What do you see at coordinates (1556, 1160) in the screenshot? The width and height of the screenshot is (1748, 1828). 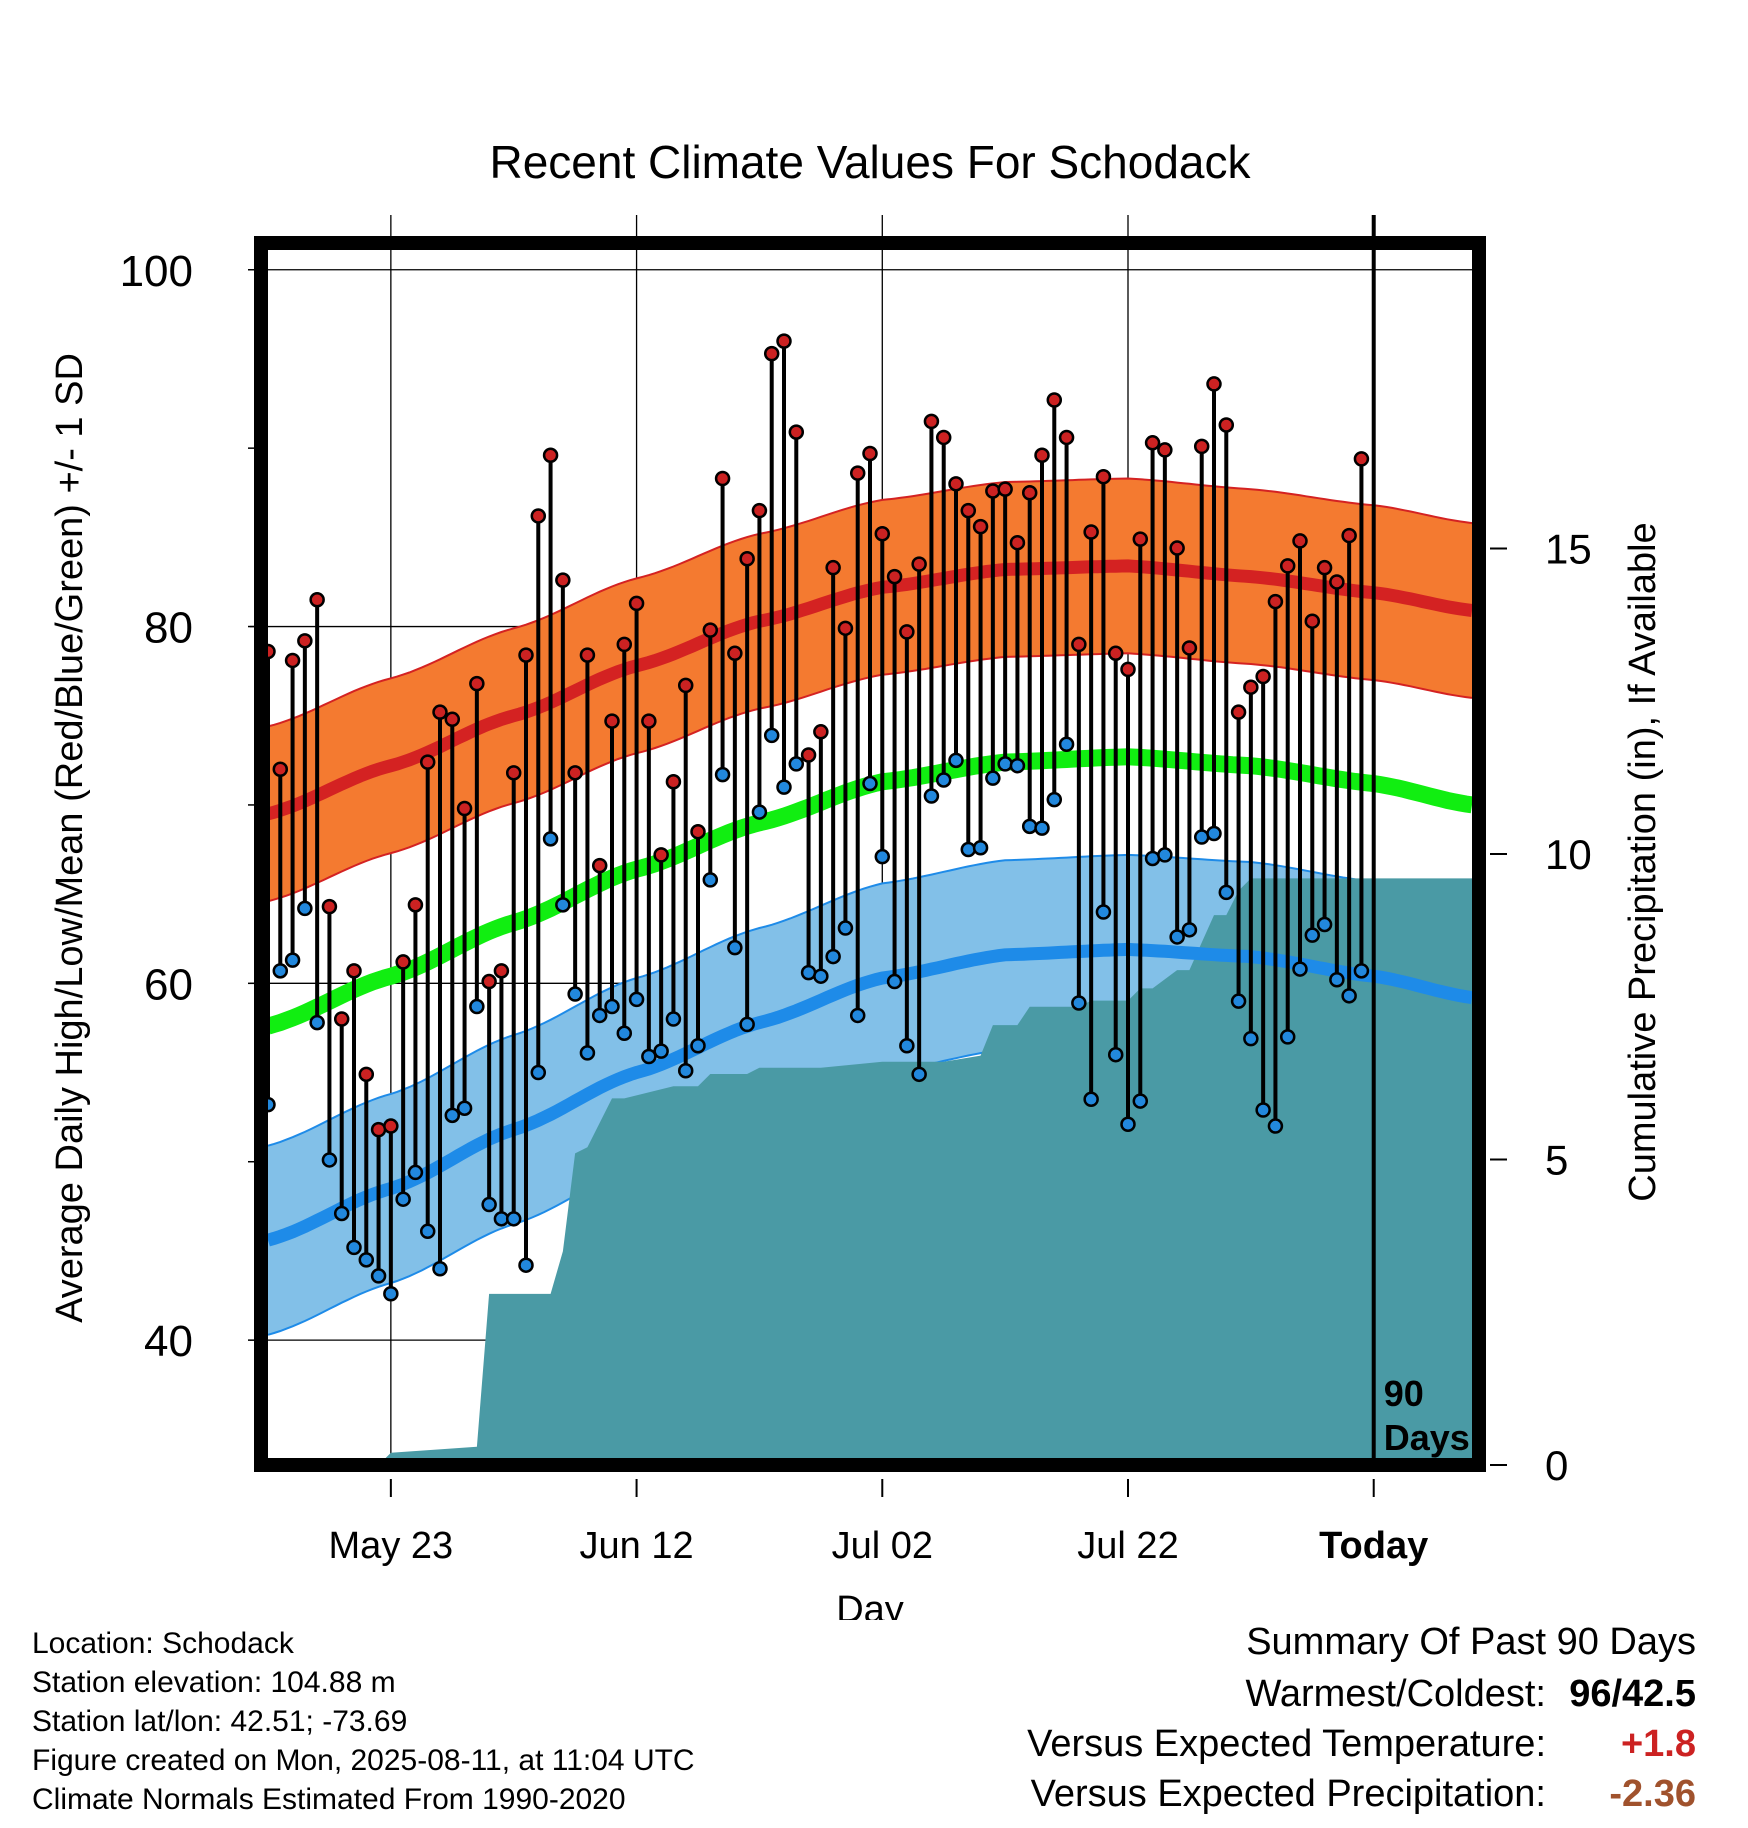 I see `y2-tick-label: 5` at bounding box center [1556, 1160].